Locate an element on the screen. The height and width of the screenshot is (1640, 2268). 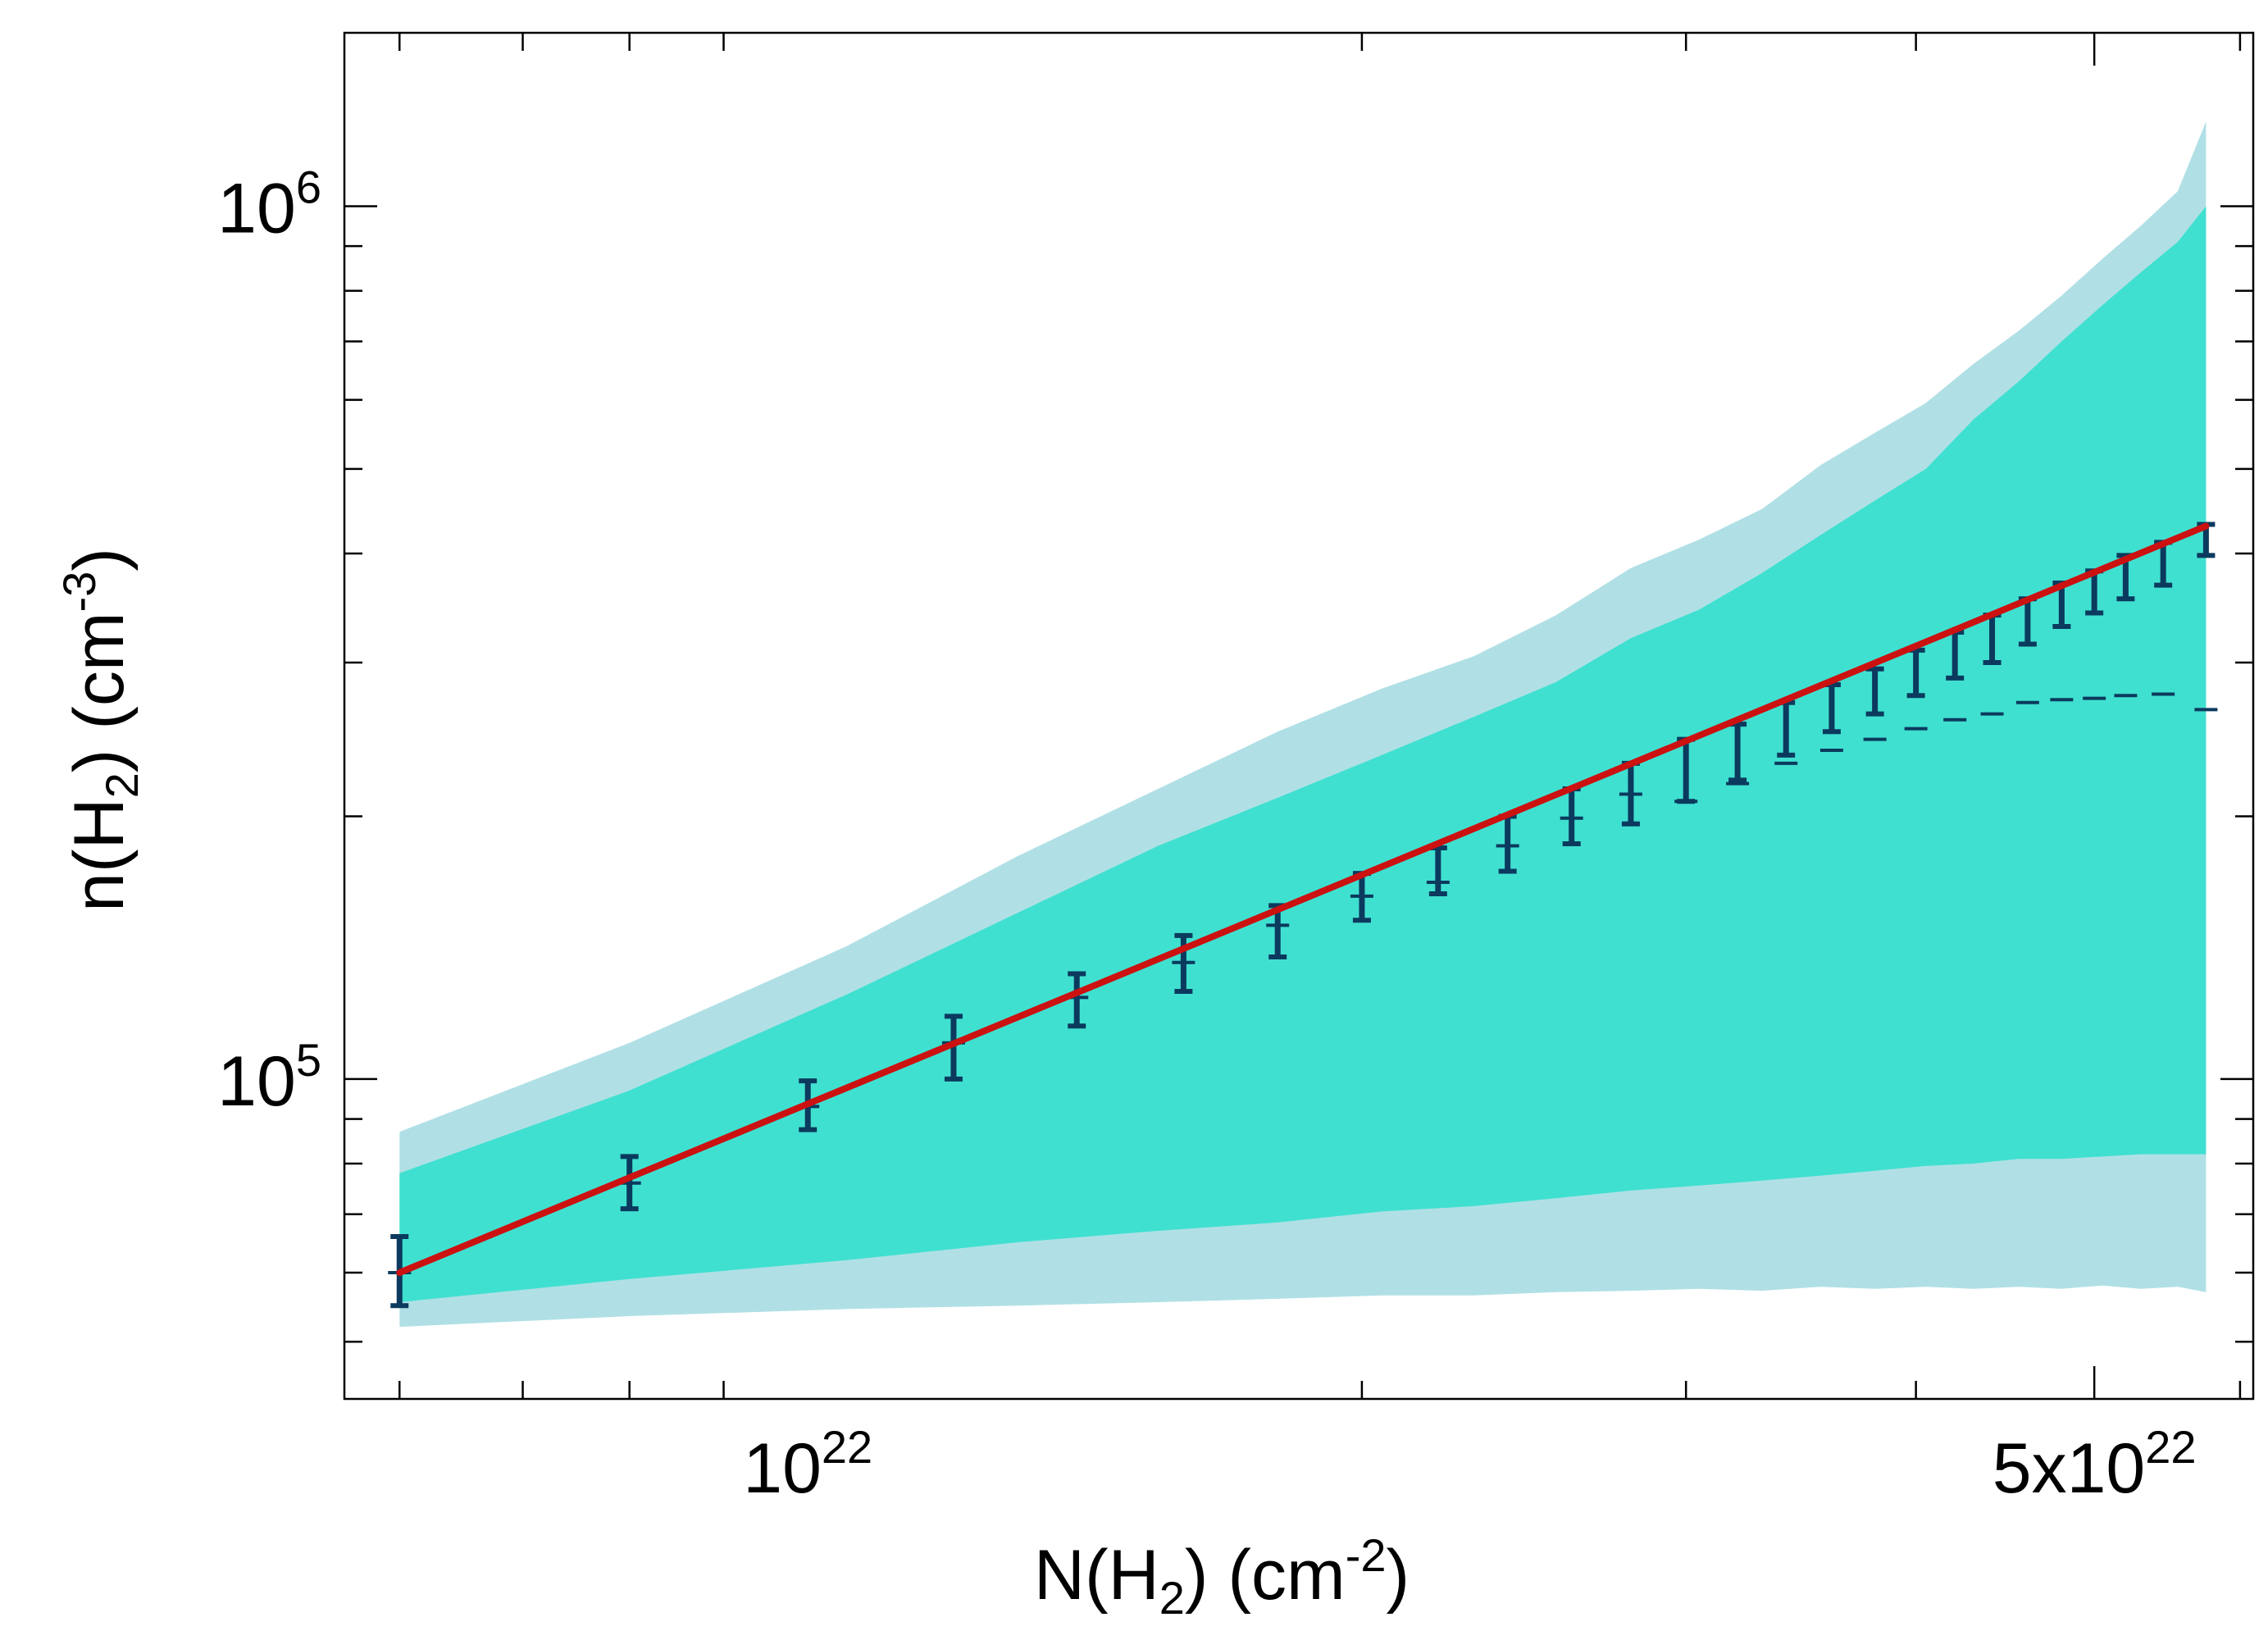
x-axis-label: N(H2) (cm-2) is located at coordinates (1222, 1576).